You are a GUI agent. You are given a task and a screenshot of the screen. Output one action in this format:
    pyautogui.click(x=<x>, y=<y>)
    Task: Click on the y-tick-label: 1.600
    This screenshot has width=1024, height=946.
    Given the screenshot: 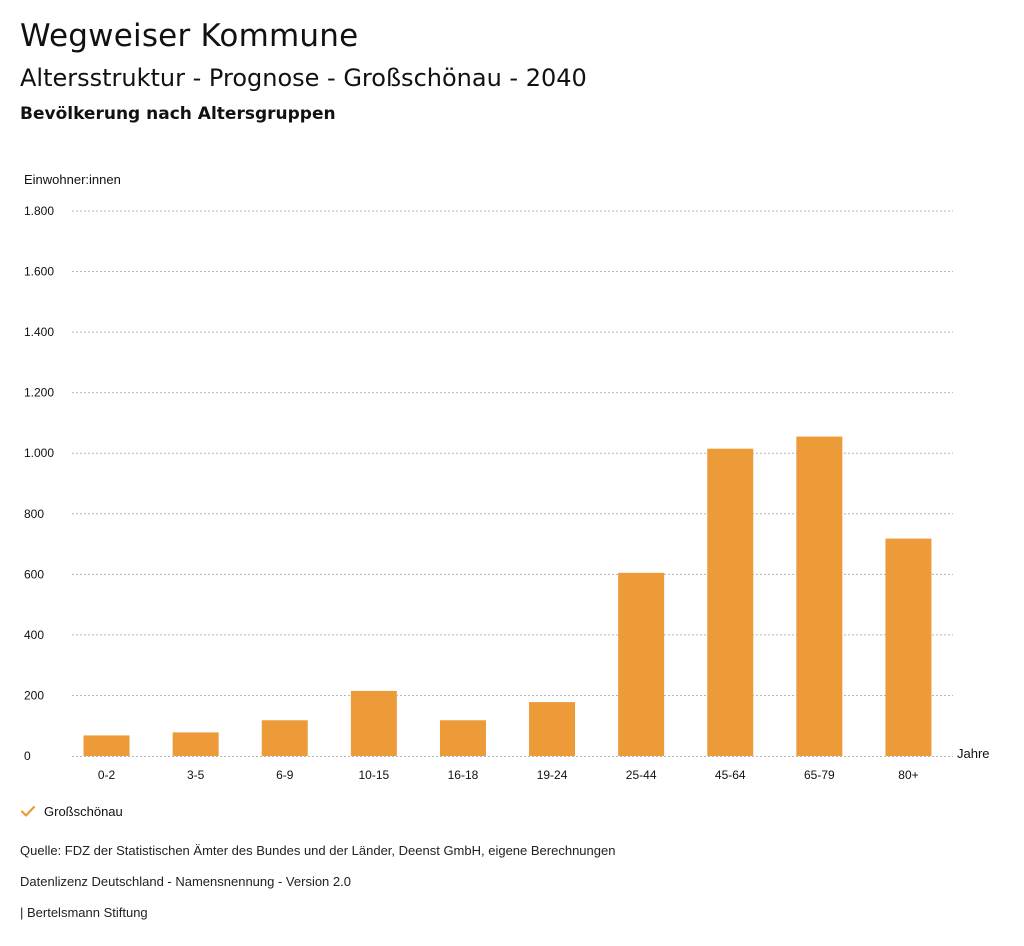 What is the action you would take?
    pyautogui.click(x=39, y=272)
    